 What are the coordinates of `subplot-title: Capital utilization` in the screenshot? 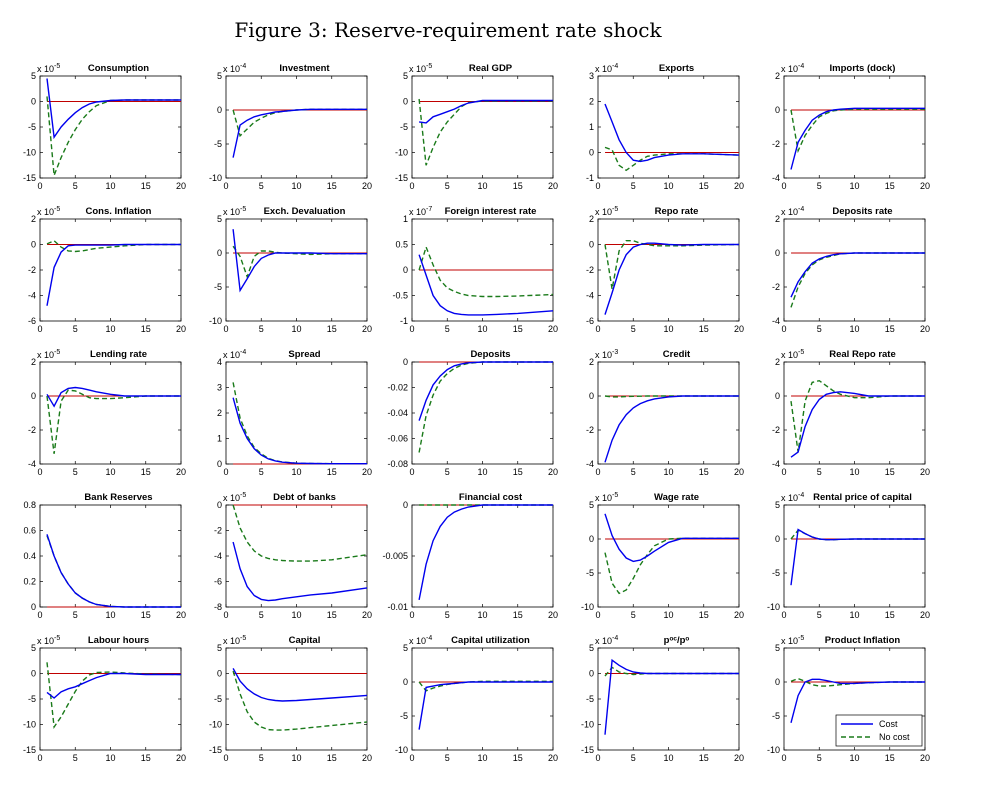 It's located at (490, 640).